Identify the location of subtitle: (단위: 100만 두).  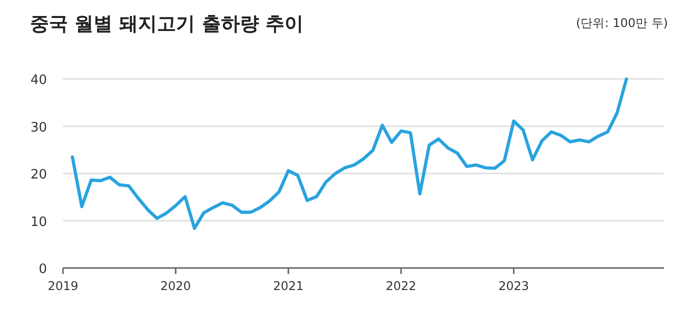
(622, 23).